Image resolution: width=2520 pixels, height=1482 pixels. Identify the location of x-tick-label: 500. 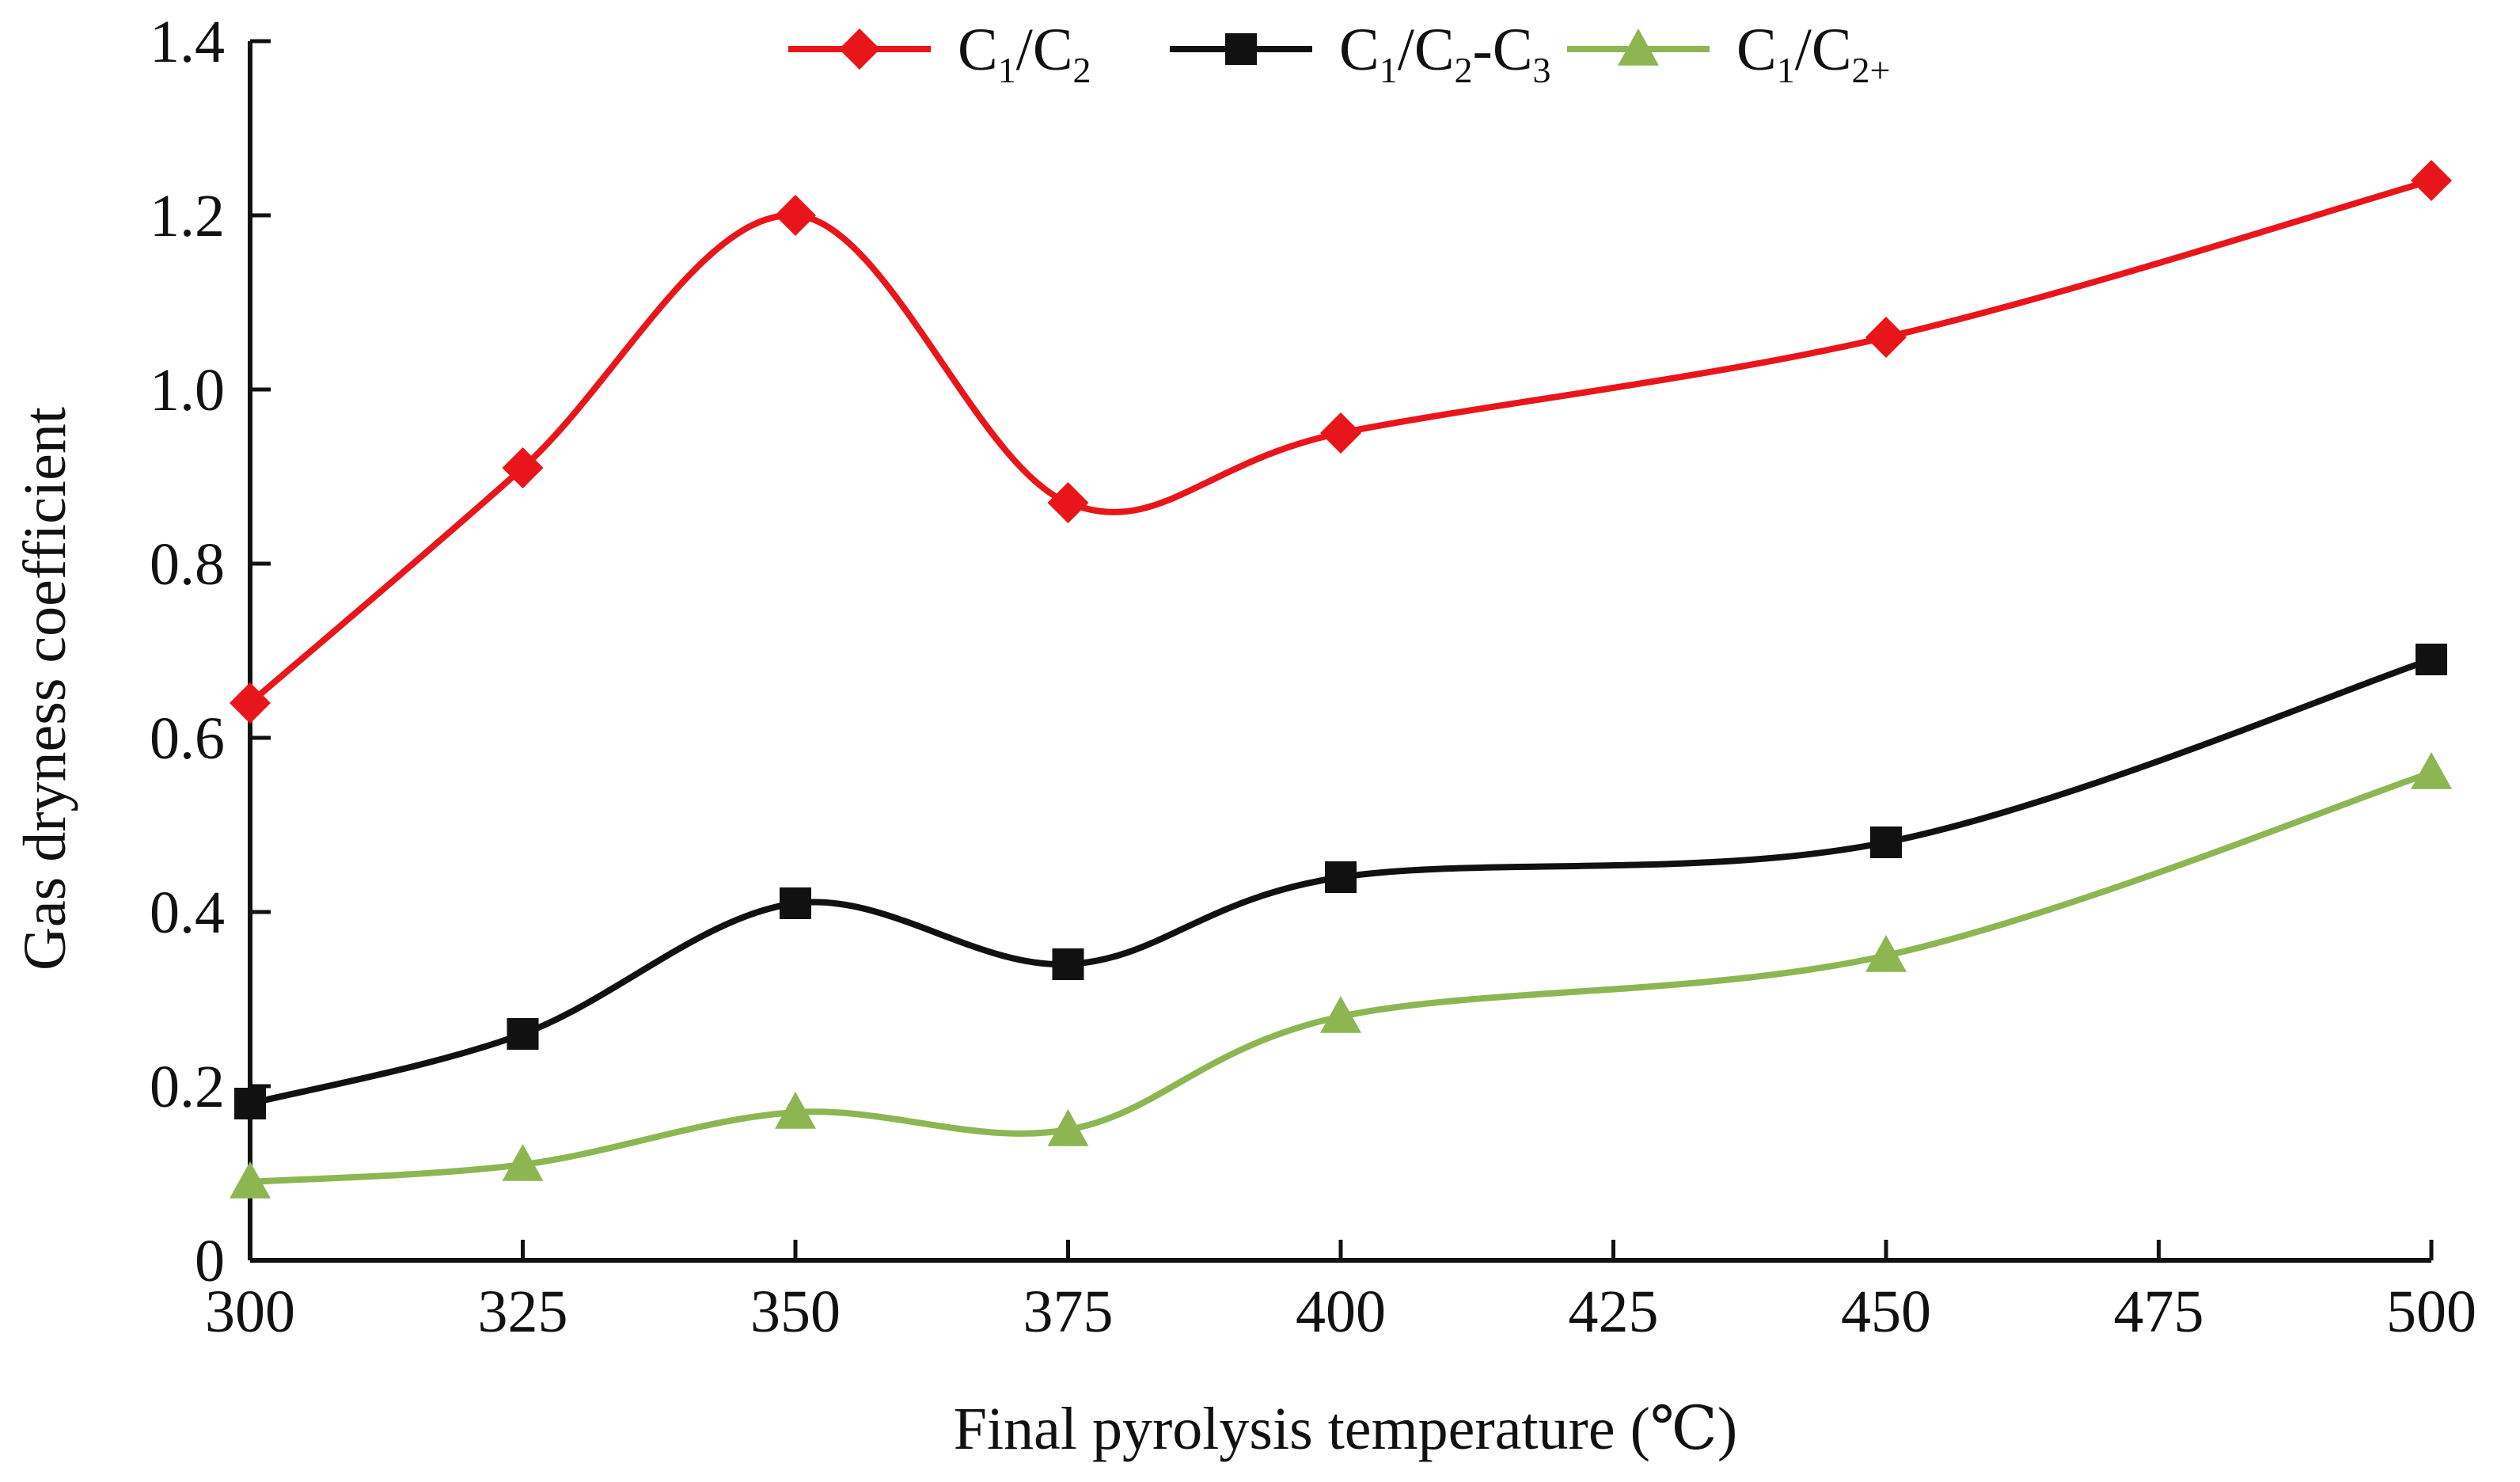
(2431, 1312).